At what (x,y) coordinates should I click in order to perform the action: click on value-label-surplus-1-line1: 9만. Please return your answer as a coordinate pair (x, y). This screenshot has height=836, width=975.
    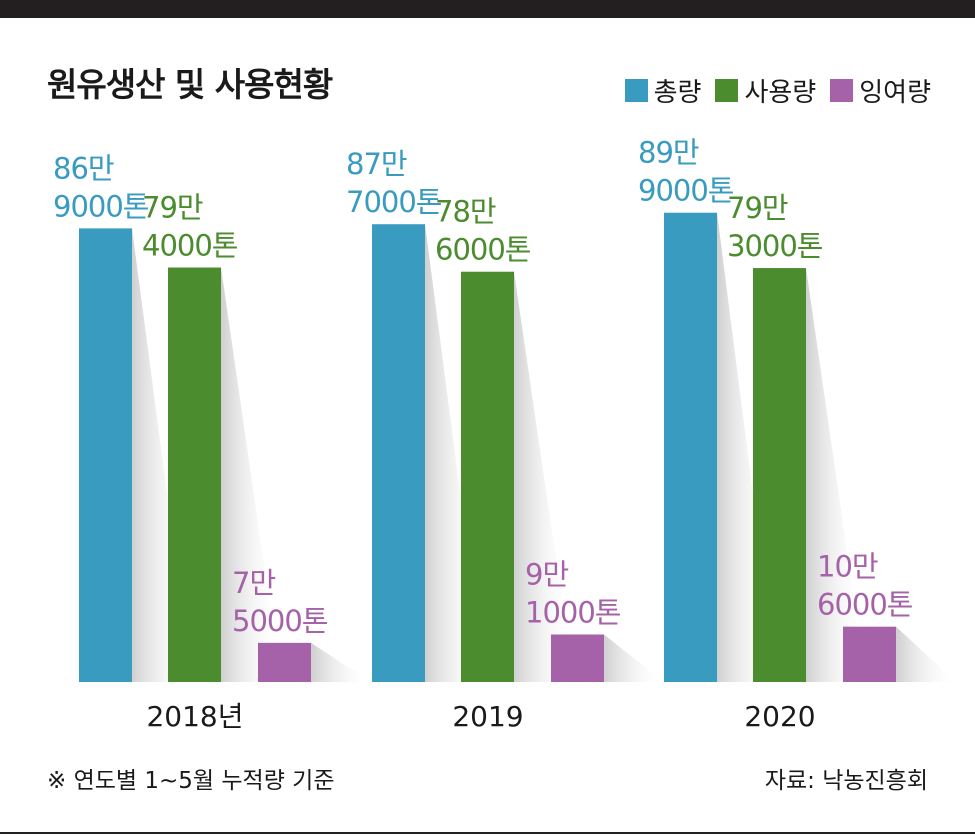
    Looking at the image, I should click on (546, 574).